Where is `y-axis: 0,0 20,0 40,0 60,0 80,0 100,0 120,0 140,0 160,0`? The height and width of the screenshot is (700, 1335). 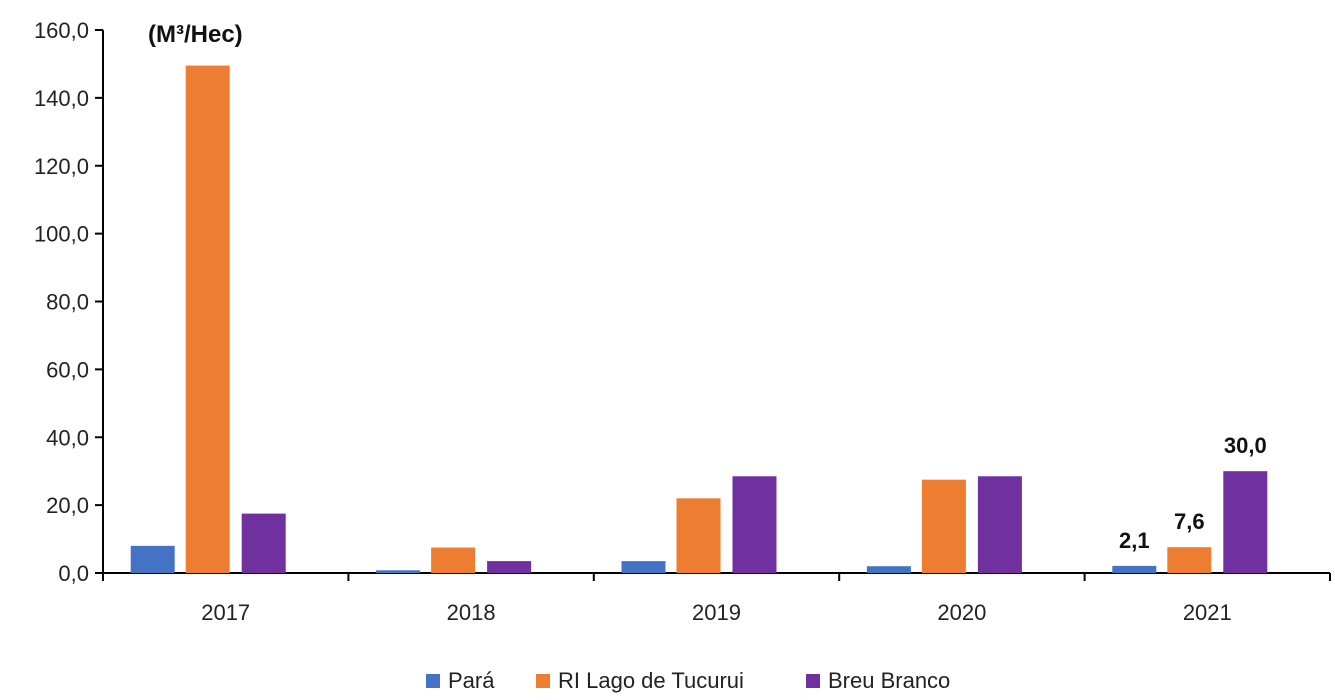
y-axis: 0,0 20,0 40,0 60,0 80,0 100,0 120,0 140,0 160,0 is located at coordinates (69, 302).